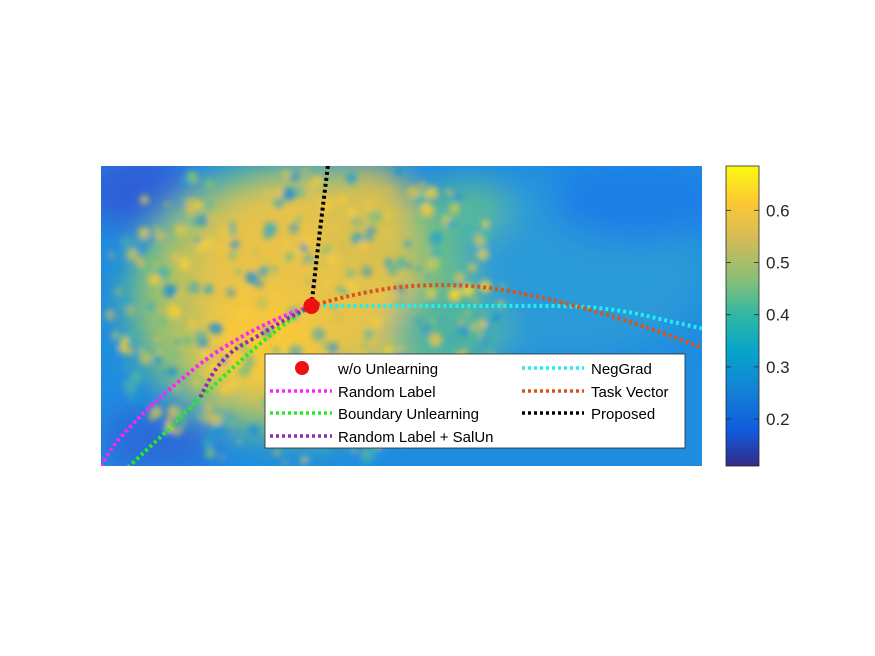  Describe the element at coordinates (387, 369) in the screenshot. I see `legend-label-wo-unlearning: w/o Unlearning` at that location.